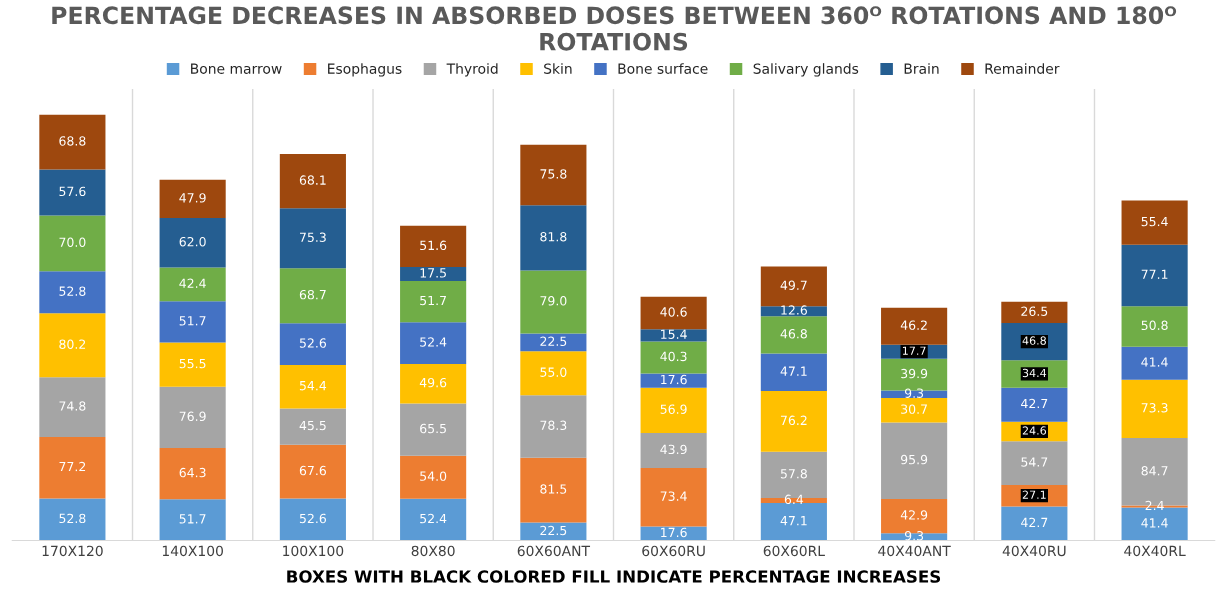  Describe the element at coordinates (793, 371) in the screenshot. I see `data-label: 47.1` at that location.